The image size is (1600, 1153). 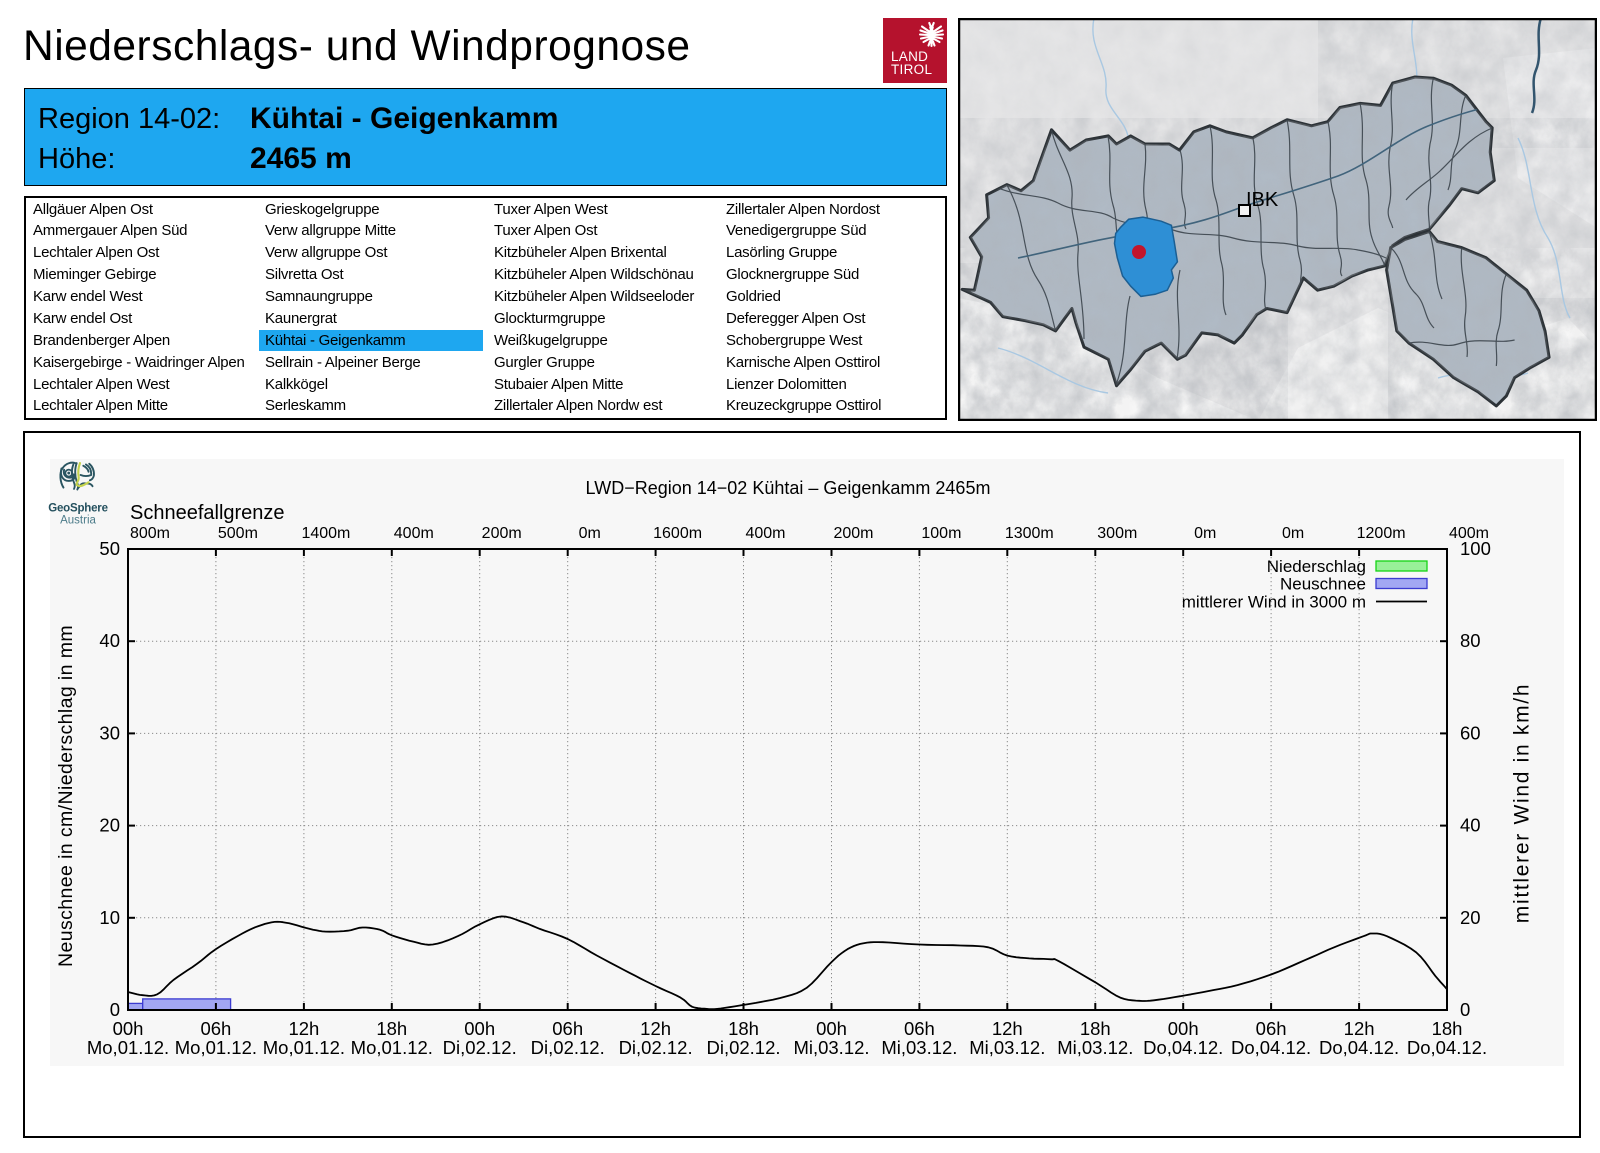 I want to click on svg-text: GeoSphere, so click(x=78, y=509).